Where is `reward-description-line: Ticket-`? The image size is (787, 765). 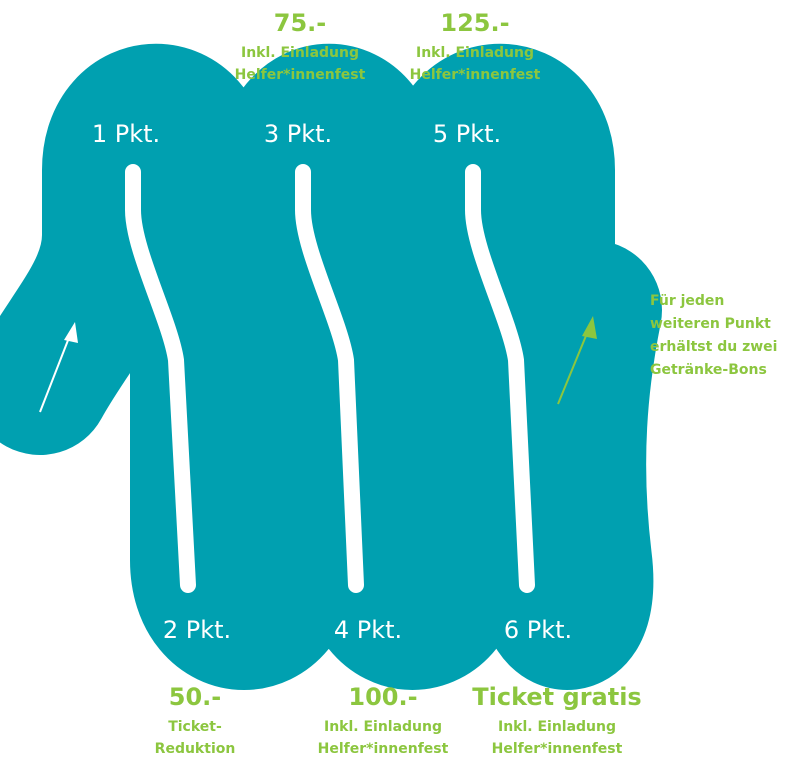
reward-description-line: Ticket- is located at coordinates (195, 727).